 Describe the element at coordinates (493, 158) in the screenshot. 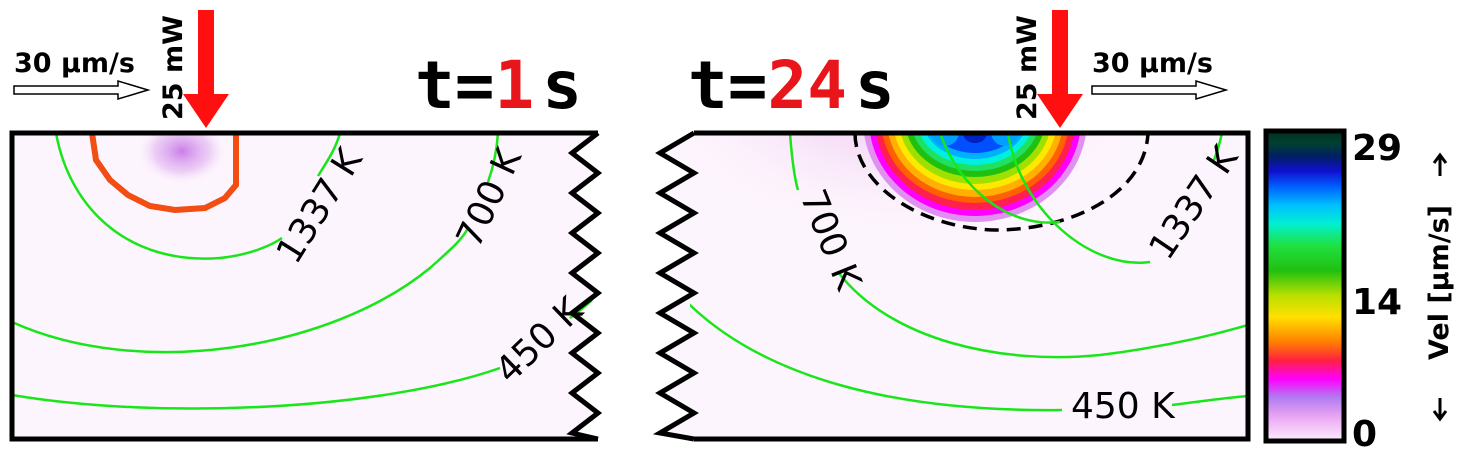

I see `left-isotherm-700b` at that location.